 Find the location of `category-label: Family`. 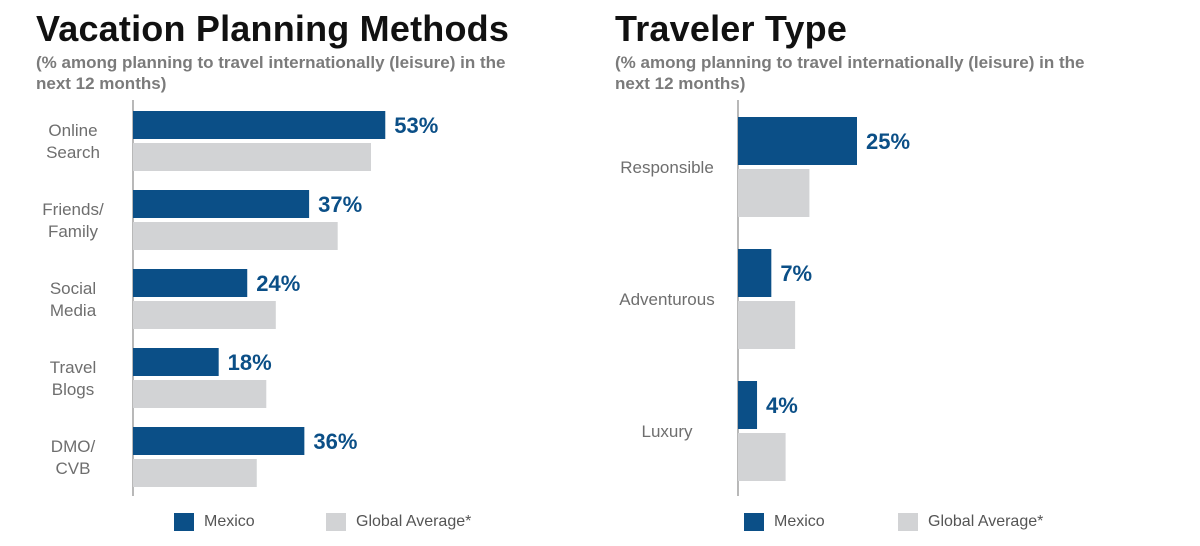

category-label: Family is located at coordinates (73, 231).